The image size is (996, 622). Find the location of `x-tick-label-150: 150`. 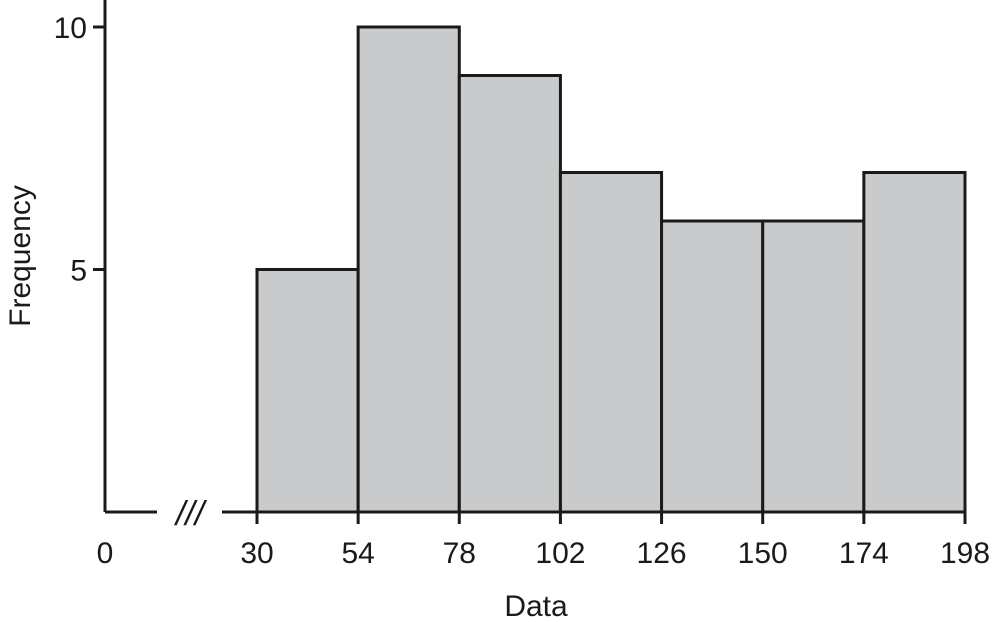

x-tick-label-150: 150 is located at coordinates (763, 553).